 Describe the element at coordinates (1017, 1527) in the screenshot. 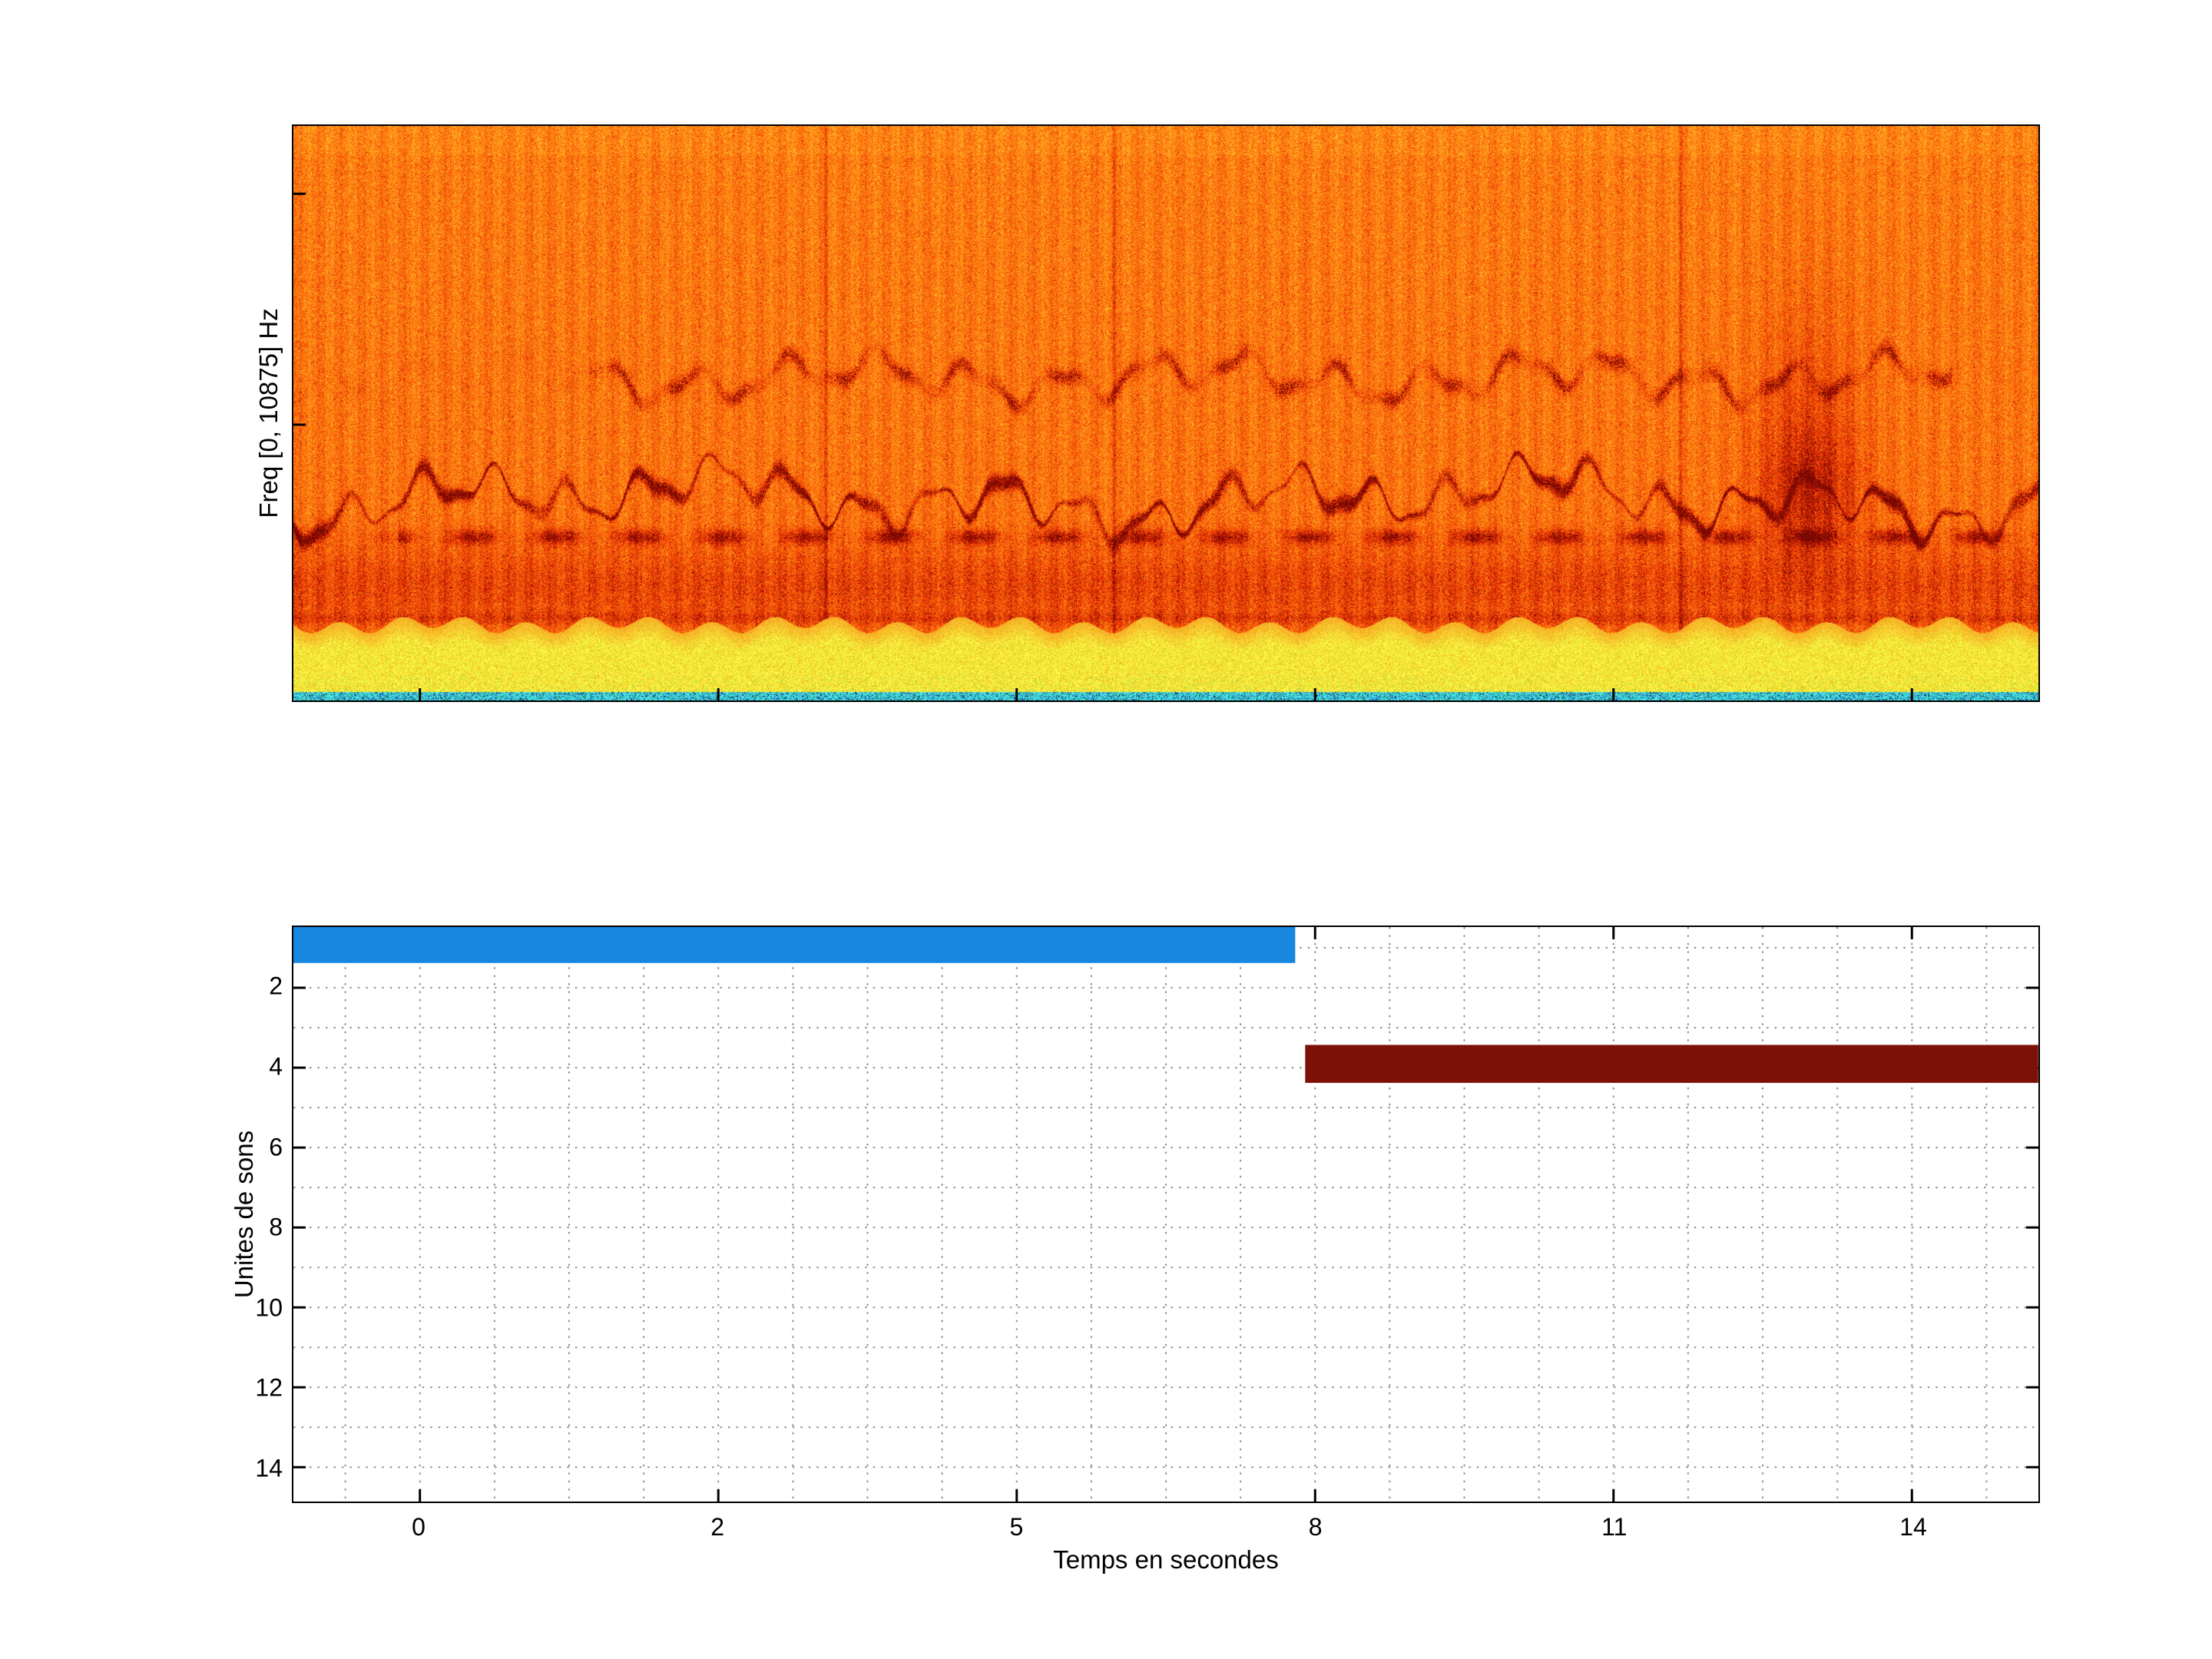

I see `x-tick-label: 5` at that location.